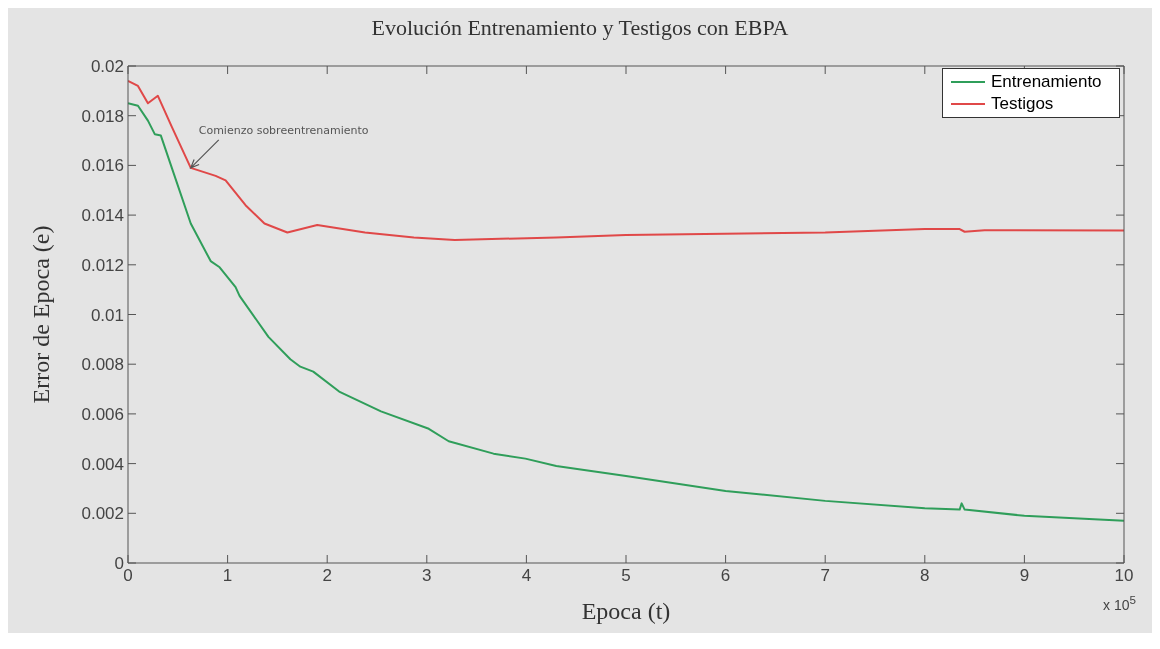 The image size is (1160, 649). What do you see at coordinates (107, 315) in the screenshot?
I see `y-tick-label: 0.01` at bounding box center [107, 315].